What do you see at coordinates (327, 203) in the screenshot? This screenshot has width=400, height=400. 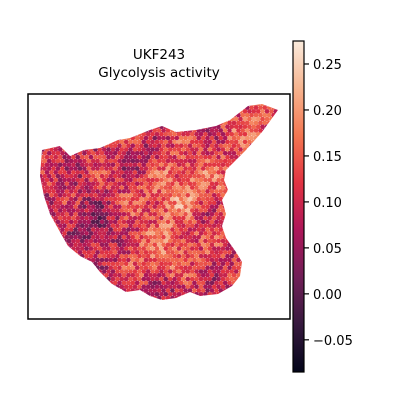 I see `colorbar-tick-label: 0.10` at bounding box center [327, 203].